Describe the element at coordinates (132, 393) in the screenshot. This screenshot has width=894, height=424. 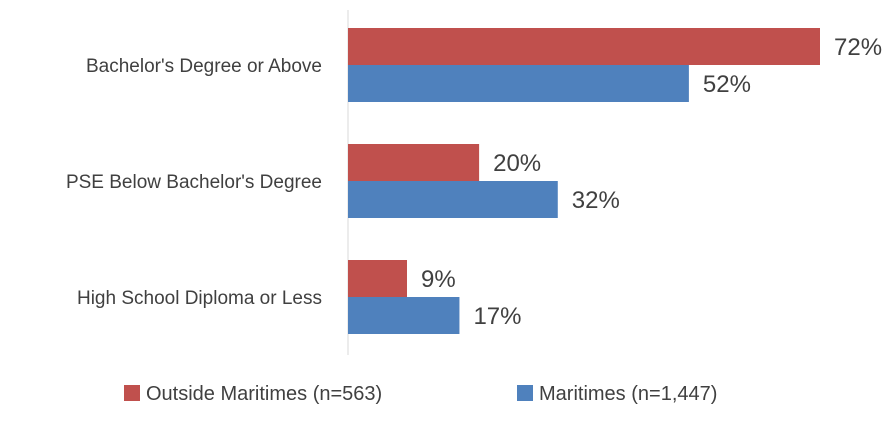
I see `legend-swatch-outside-maritimes` at that location.